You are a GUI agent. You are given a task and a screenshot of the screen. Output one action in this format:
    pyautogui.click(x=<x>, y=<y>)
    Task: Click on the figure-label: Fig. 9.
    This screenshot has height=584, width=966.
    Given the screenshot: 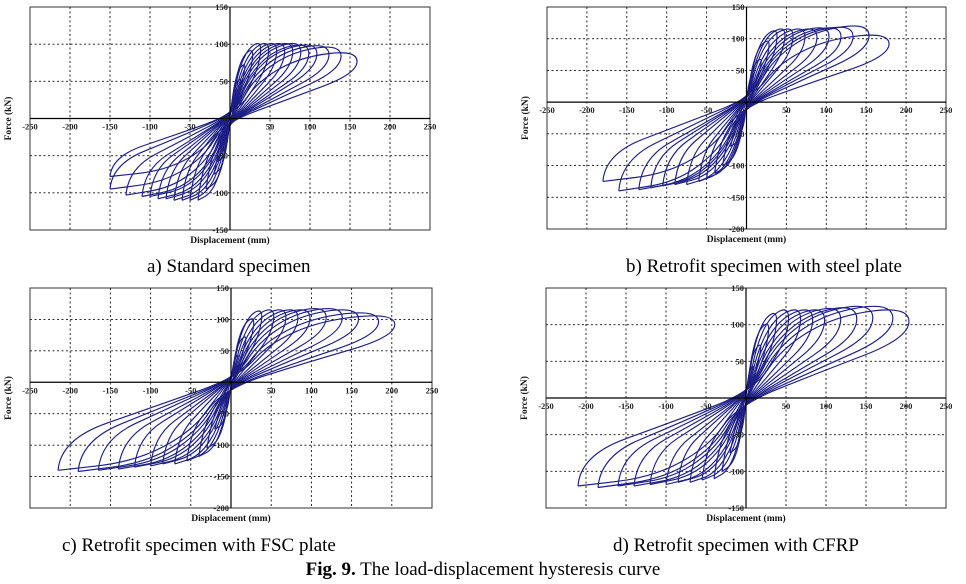 What is the action you would take?
    pyautogui.click(x=330, y=569)
    